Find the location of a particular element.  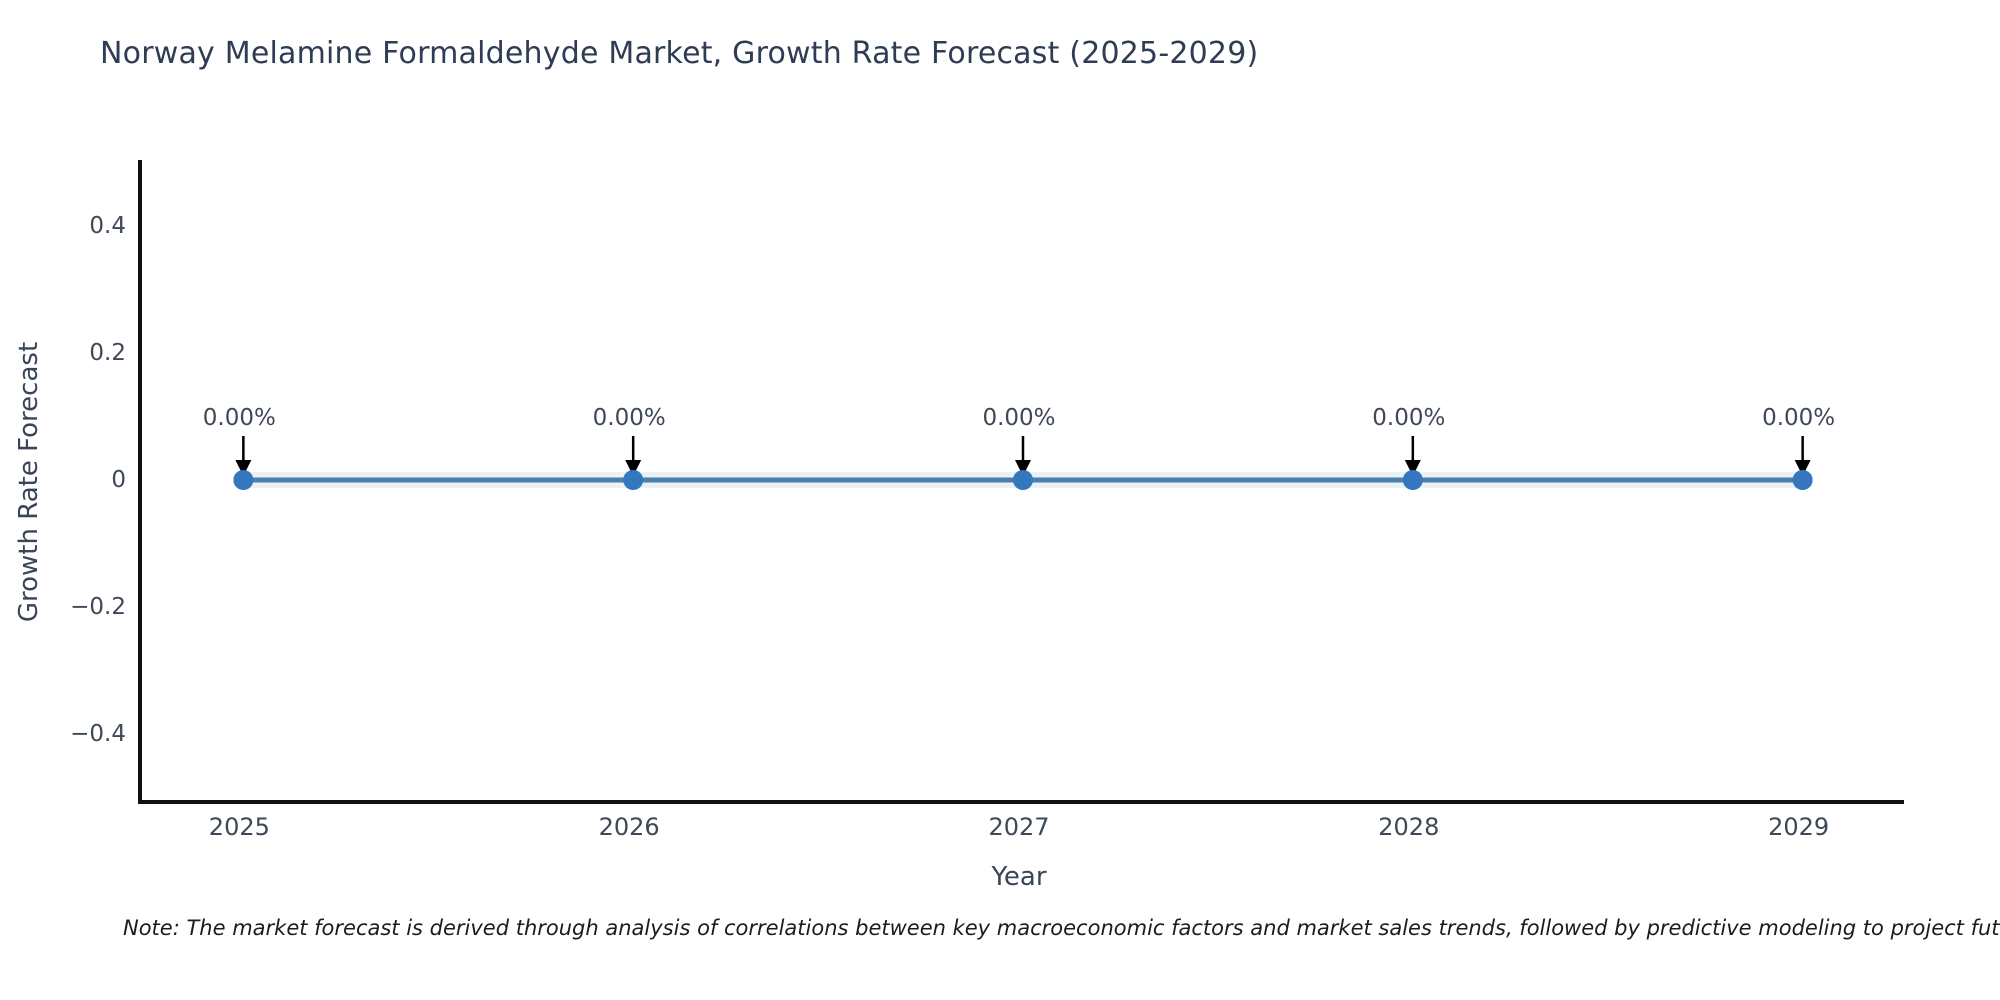

x-tick-label: 2028 is located at coordinates (1409, 827).